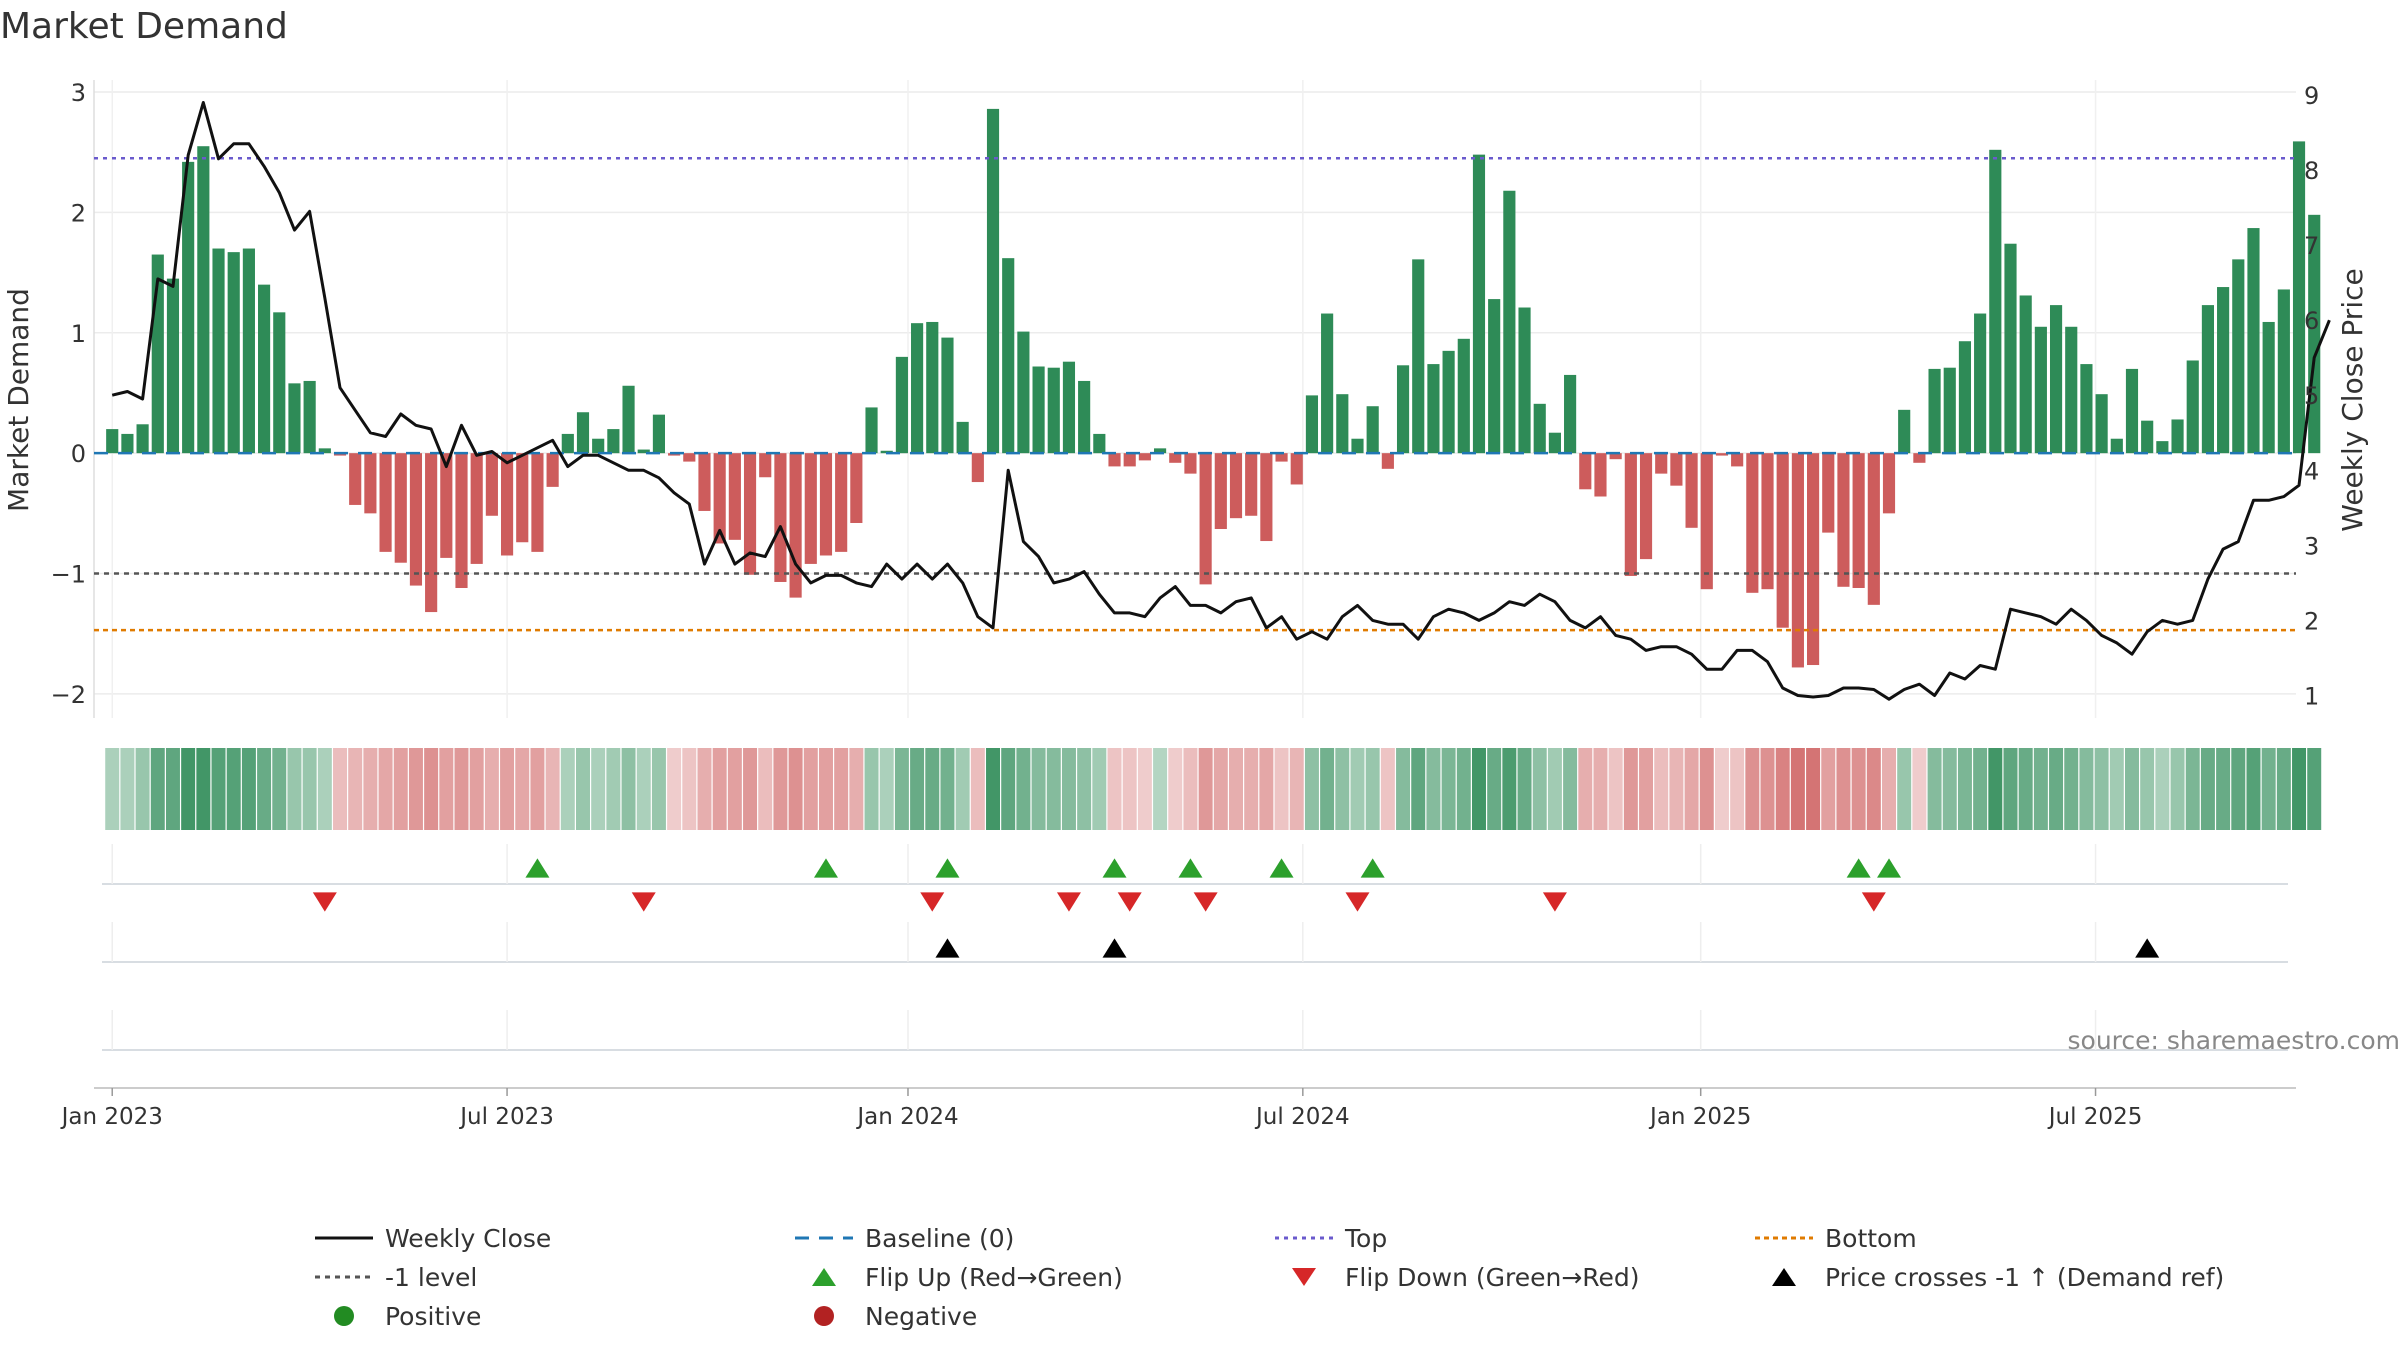  Describe the element at coordinates (824, 1316) in the screenshot. I see `legend-swatch-negative` at that location.